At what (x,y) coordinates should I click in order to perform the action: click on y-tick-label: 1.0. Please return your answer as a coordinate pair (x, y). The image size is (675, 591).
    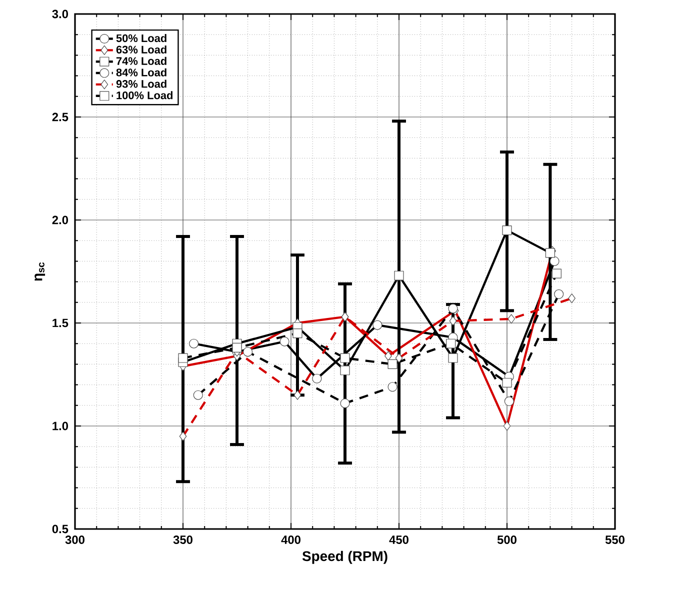
    Looking at the image, I should click on (60, 426).